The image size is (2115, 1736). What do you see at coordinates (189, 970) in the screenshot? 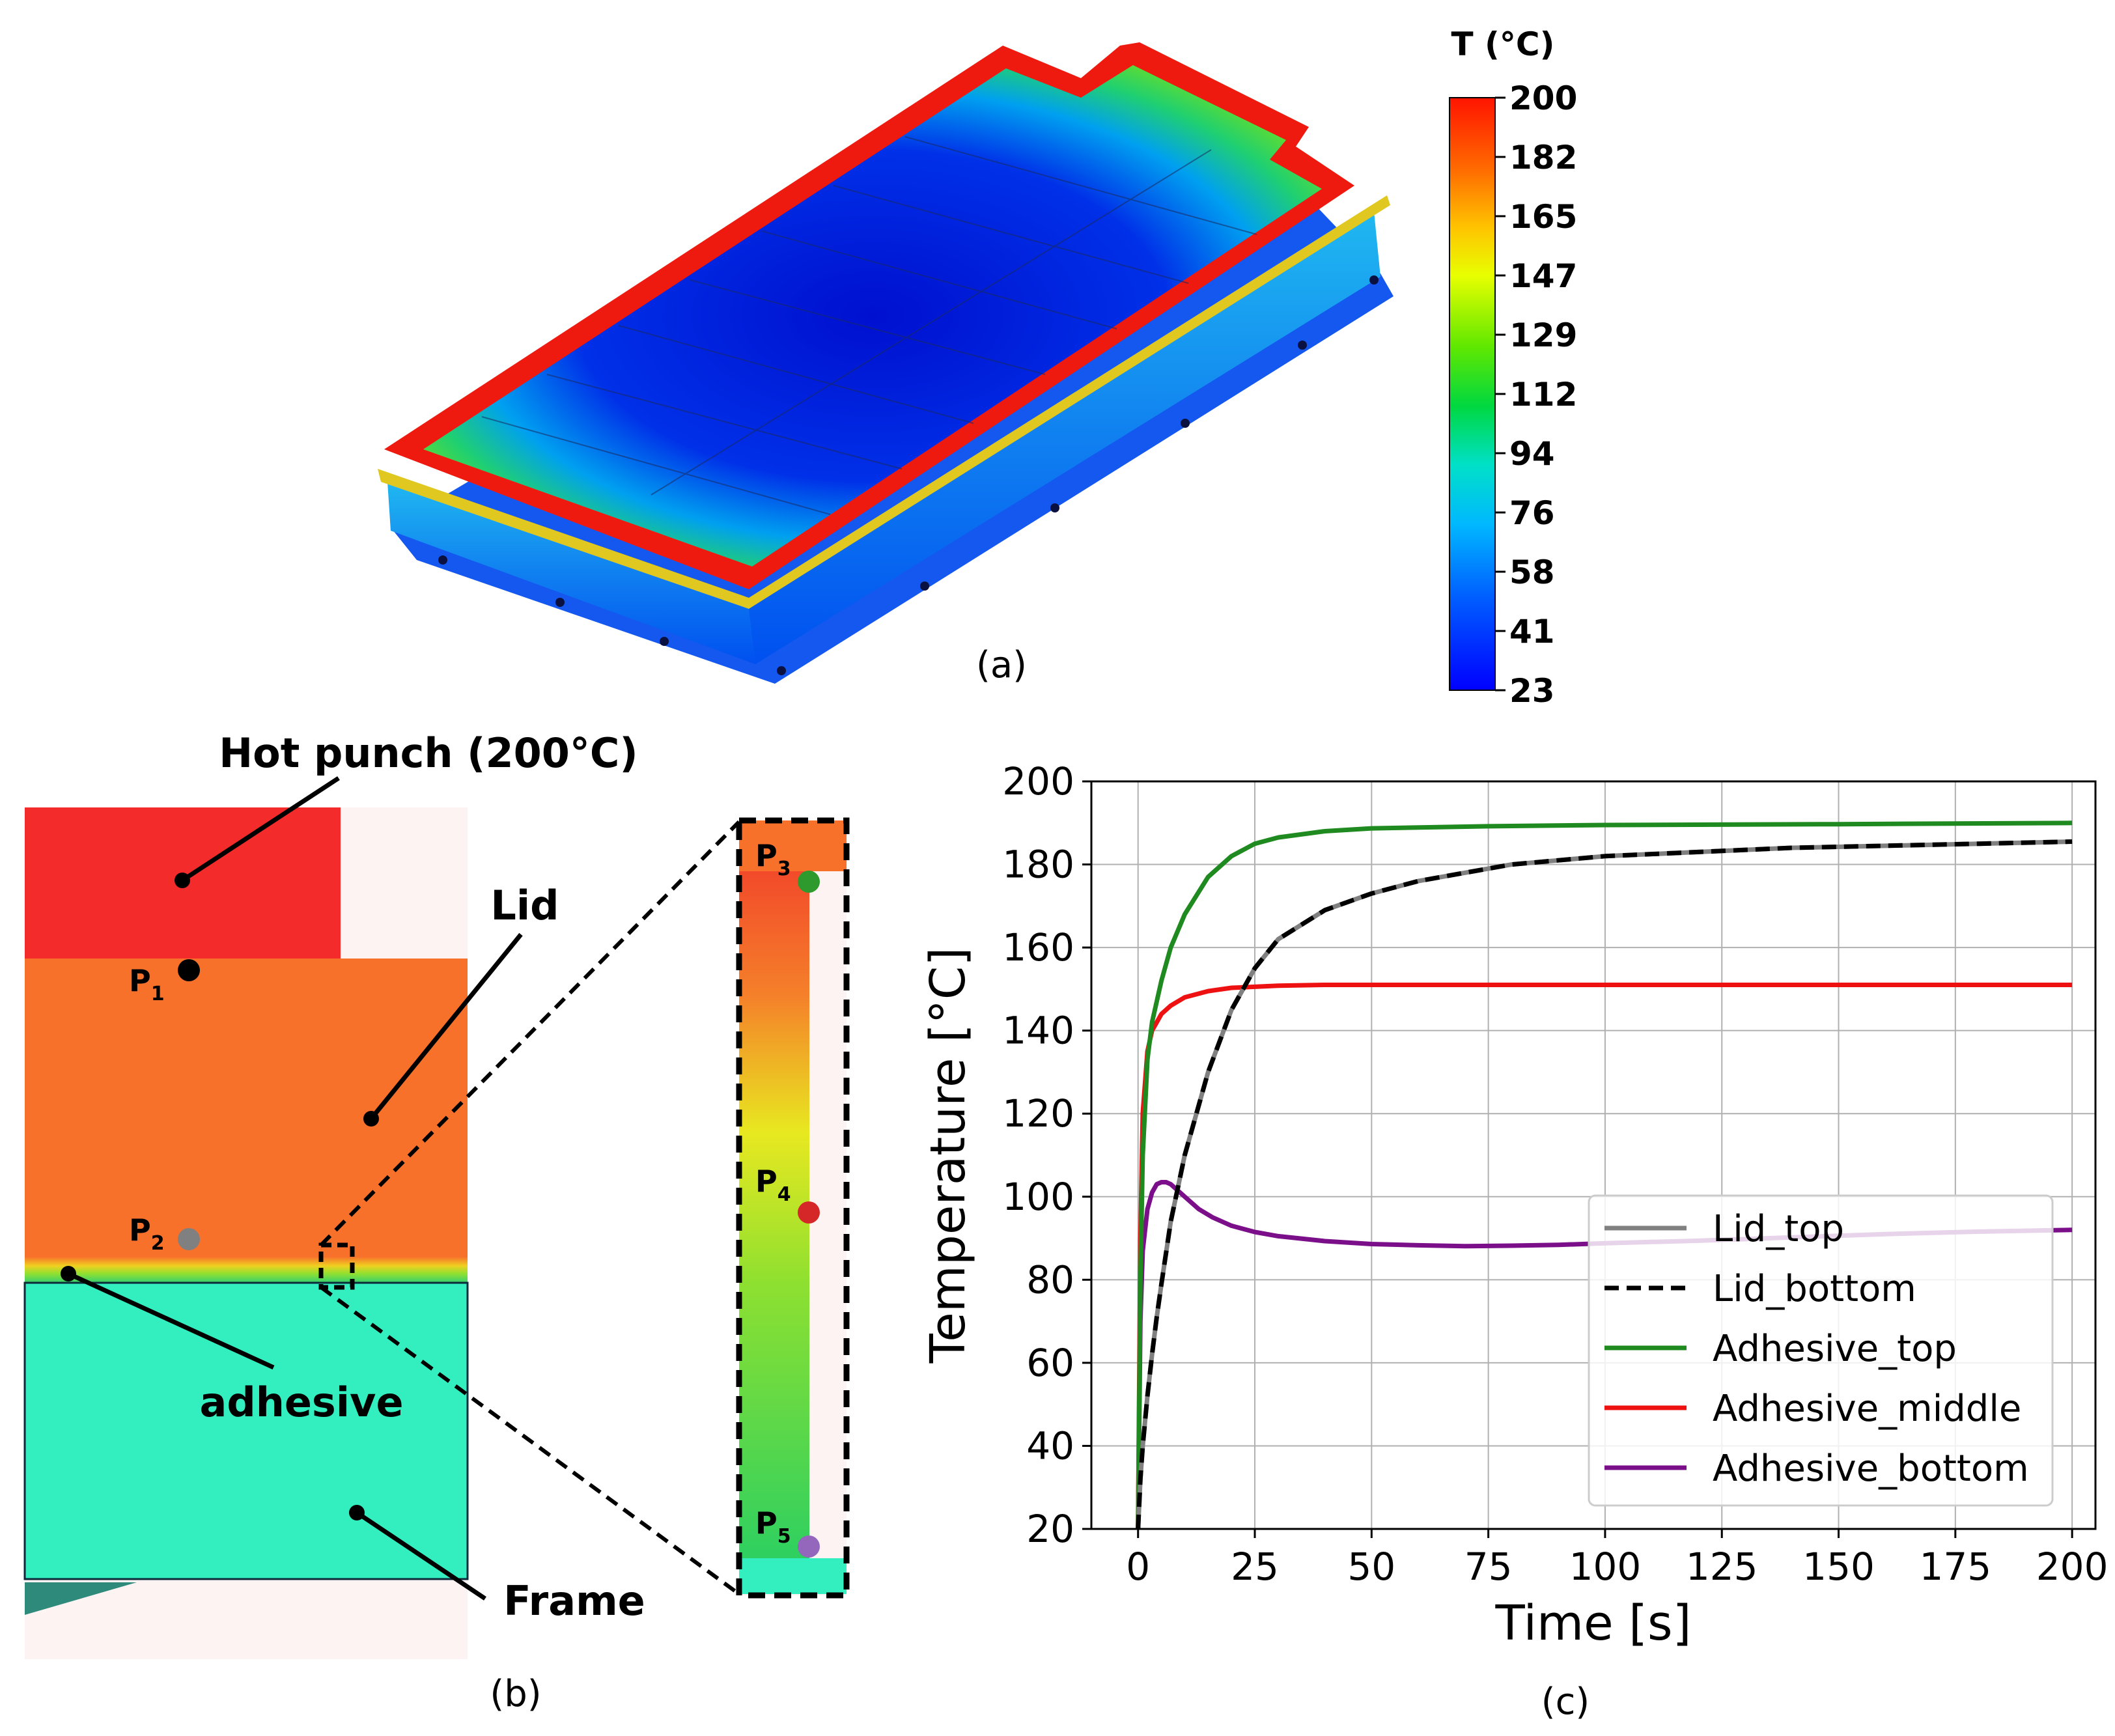
I see `probe-point-p1` at bounding box center [189, 970].